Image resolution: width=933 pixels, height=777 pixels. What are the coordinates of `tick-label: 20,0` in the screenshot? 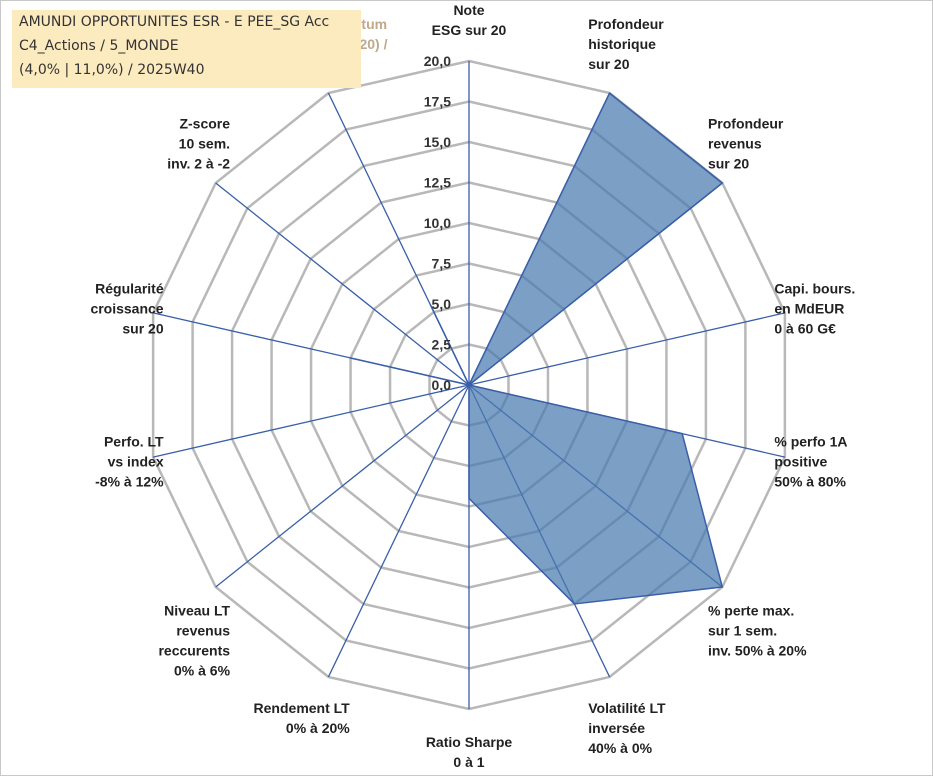 It's located at (437, 61).